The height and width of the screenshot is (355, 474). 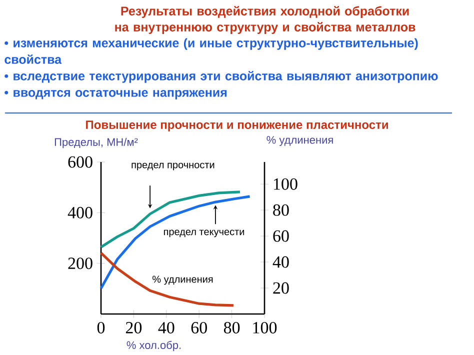 I want to click on y-tick-label: 600, so click(x=80, y=162).